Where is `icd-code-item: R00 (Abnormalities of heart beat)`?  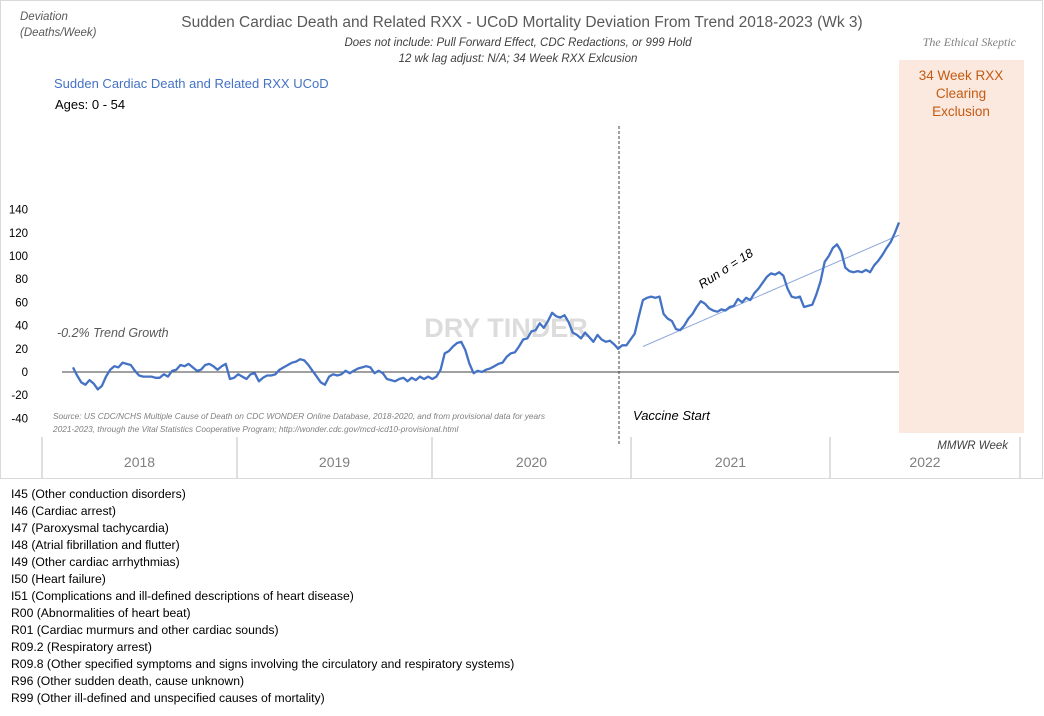 icd-code-item: R00 (Abnormalities of heart beat) is located at coordinates (101, 613).